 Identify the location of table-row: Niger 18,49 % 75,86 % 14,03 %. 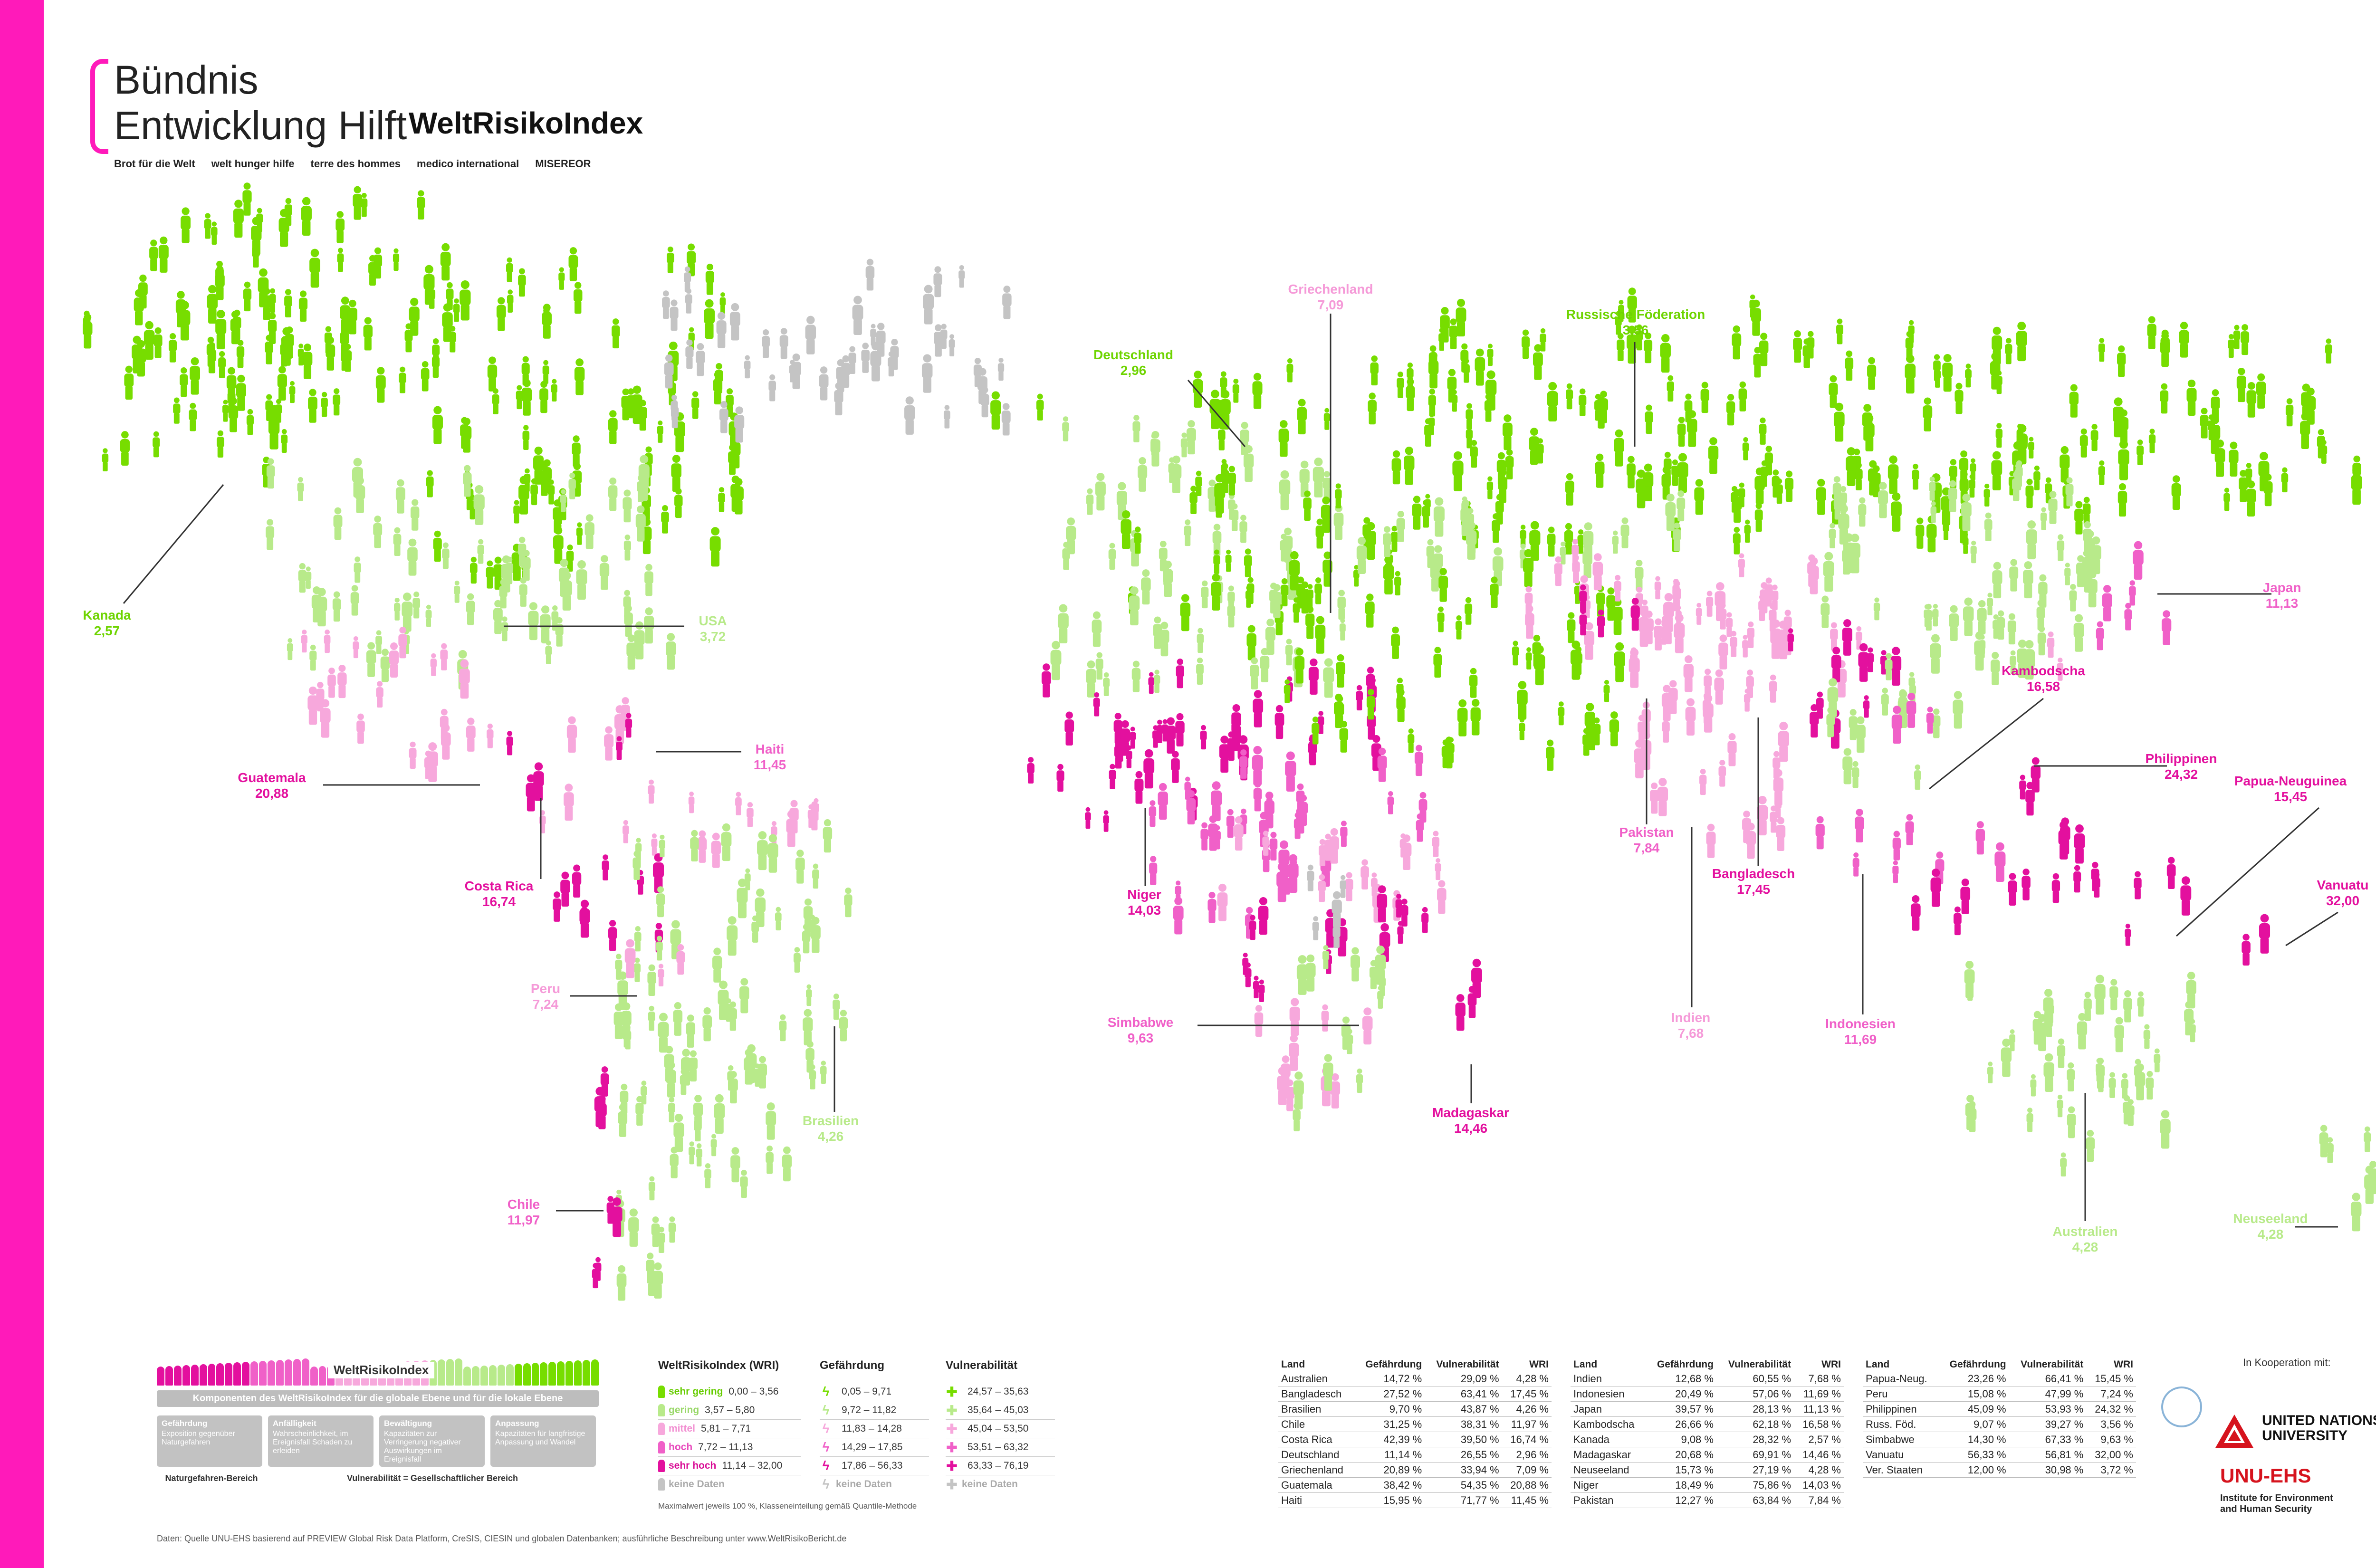
(1707, 1485).